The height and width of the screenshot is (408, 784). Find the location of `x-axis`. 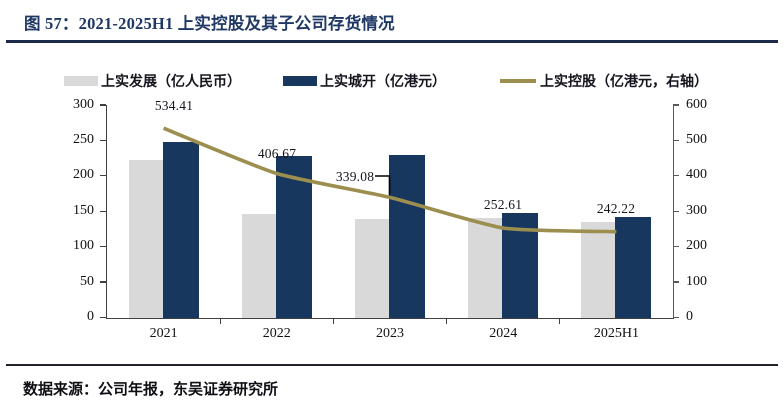

x-axis is located at coordinates (389, 318).